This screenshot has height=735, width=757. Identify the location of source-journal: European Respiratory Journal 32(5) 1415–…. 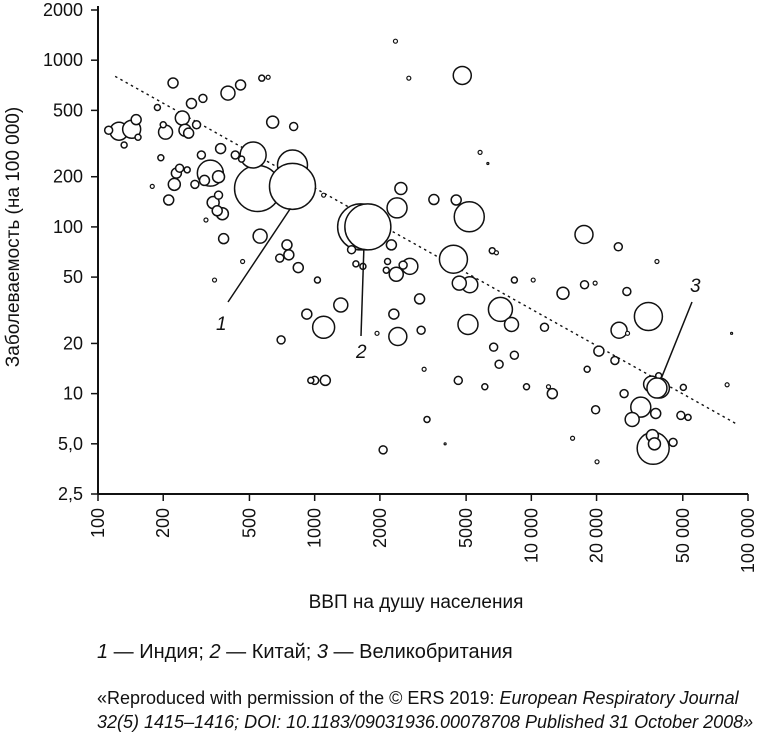
(425, 710).